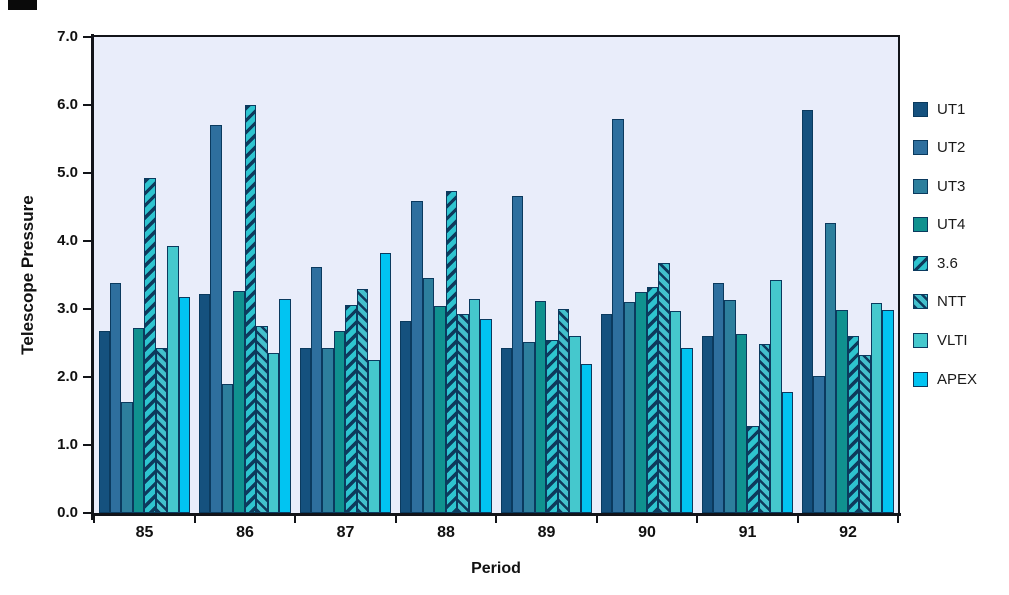 This screenshot has height=595, width=1009. I want to click on legend-label: UT4, so click(951, 225).